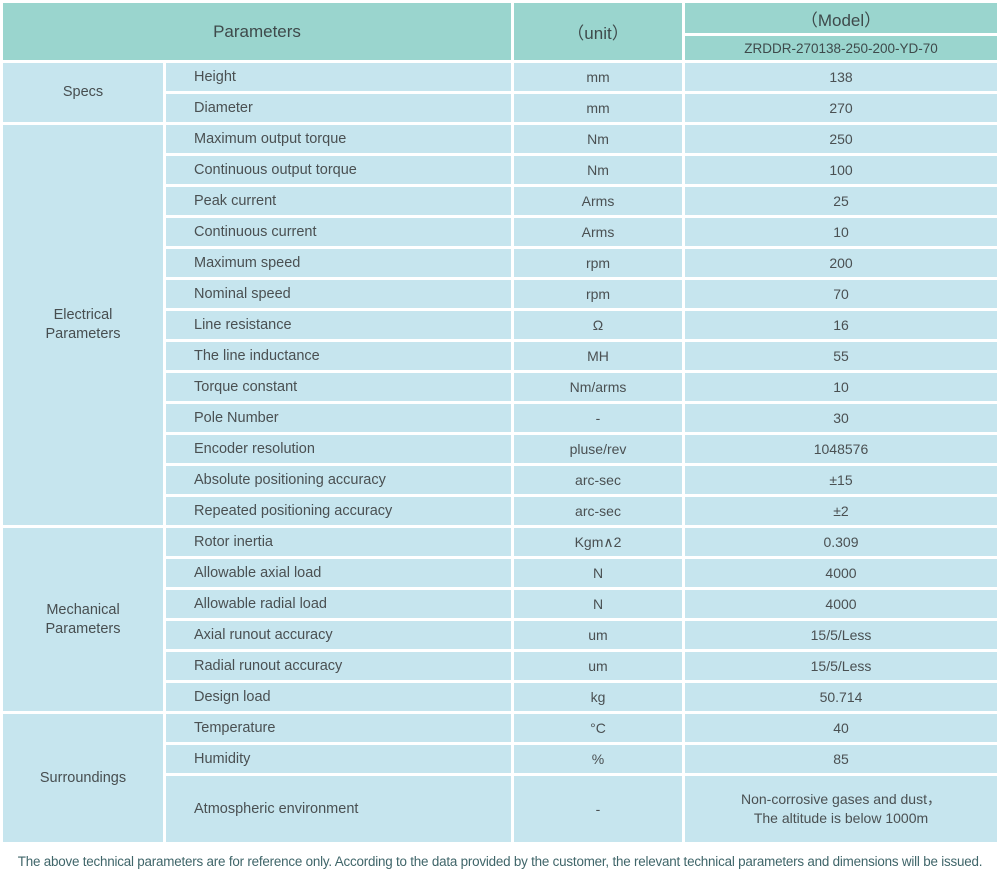  Describe the element at coordinates (841, 294) in the screenshot. I see `value-cell: 70` at that location.